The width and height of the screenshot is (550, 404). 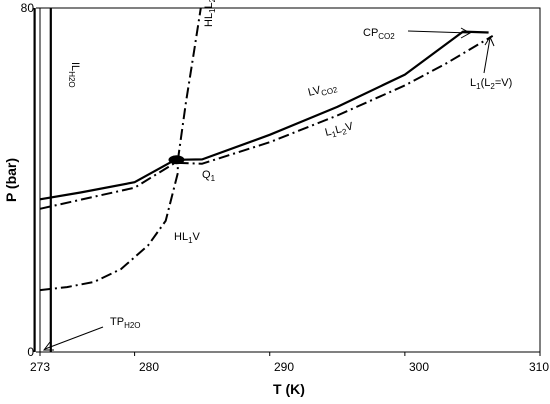 I want to click on x-tick-280: 280, so click(x=149, y=367).